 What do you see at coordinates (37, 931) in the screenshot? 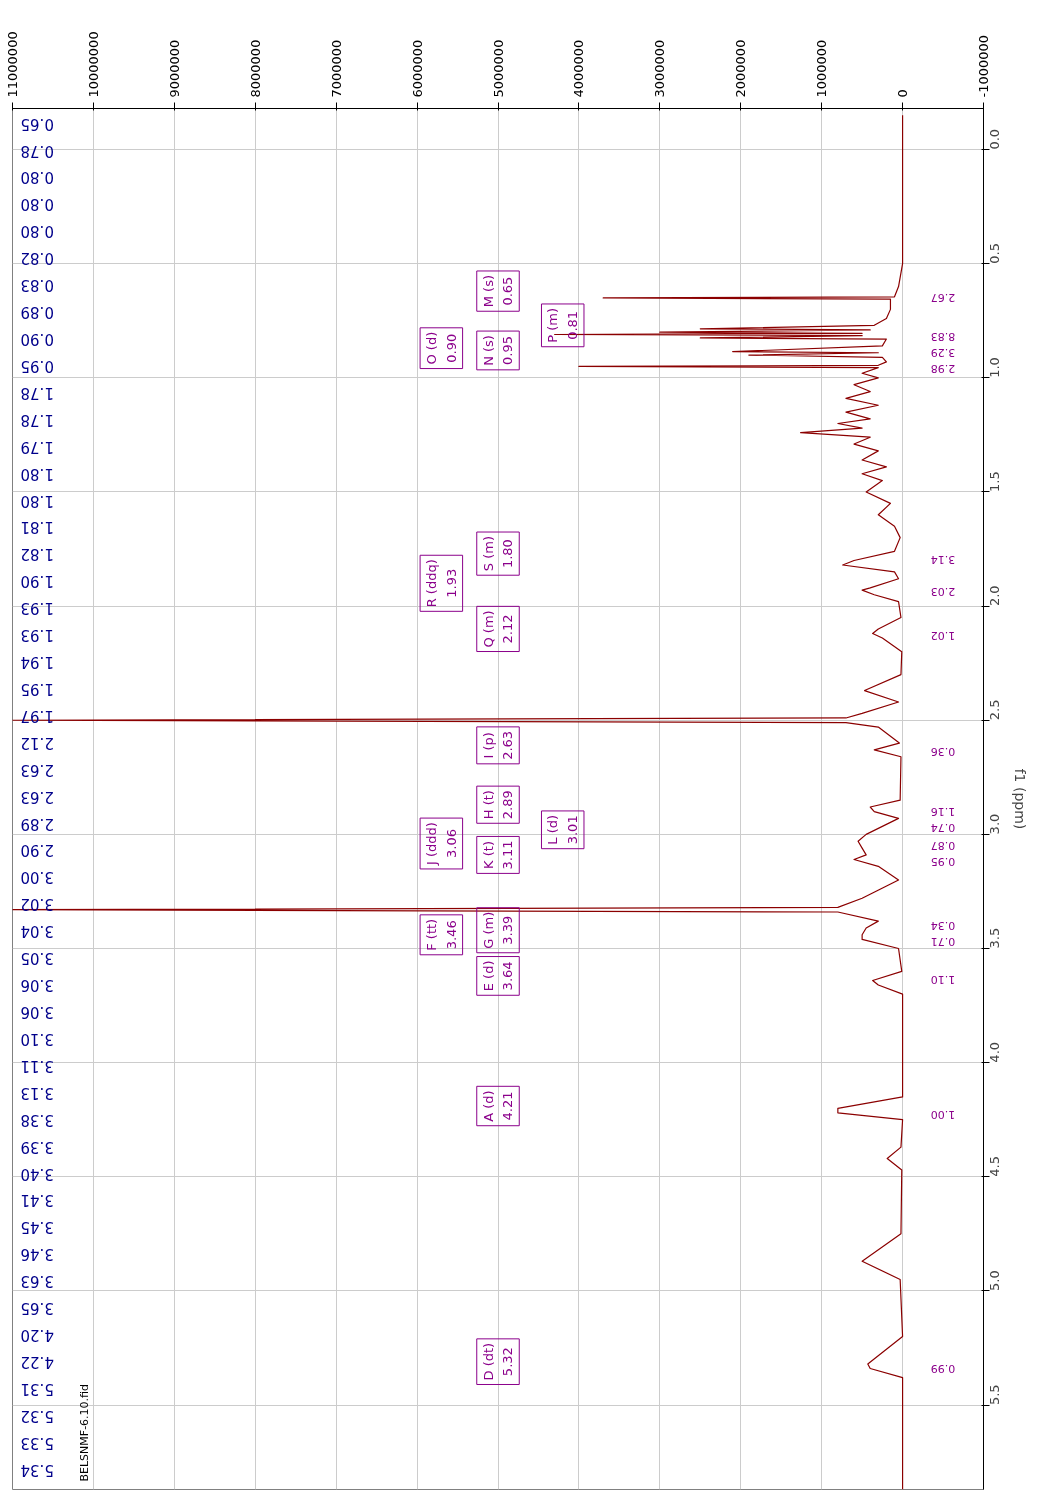
I see `annotation: 3.04` at bounding box center [37, 931].